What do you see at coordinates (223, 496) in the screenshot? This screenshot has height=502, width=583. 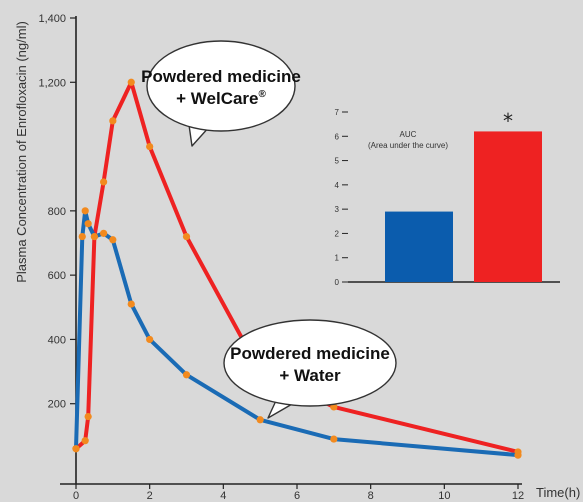 I see `x-tick-label: 4` at bounding box center [223, 496].